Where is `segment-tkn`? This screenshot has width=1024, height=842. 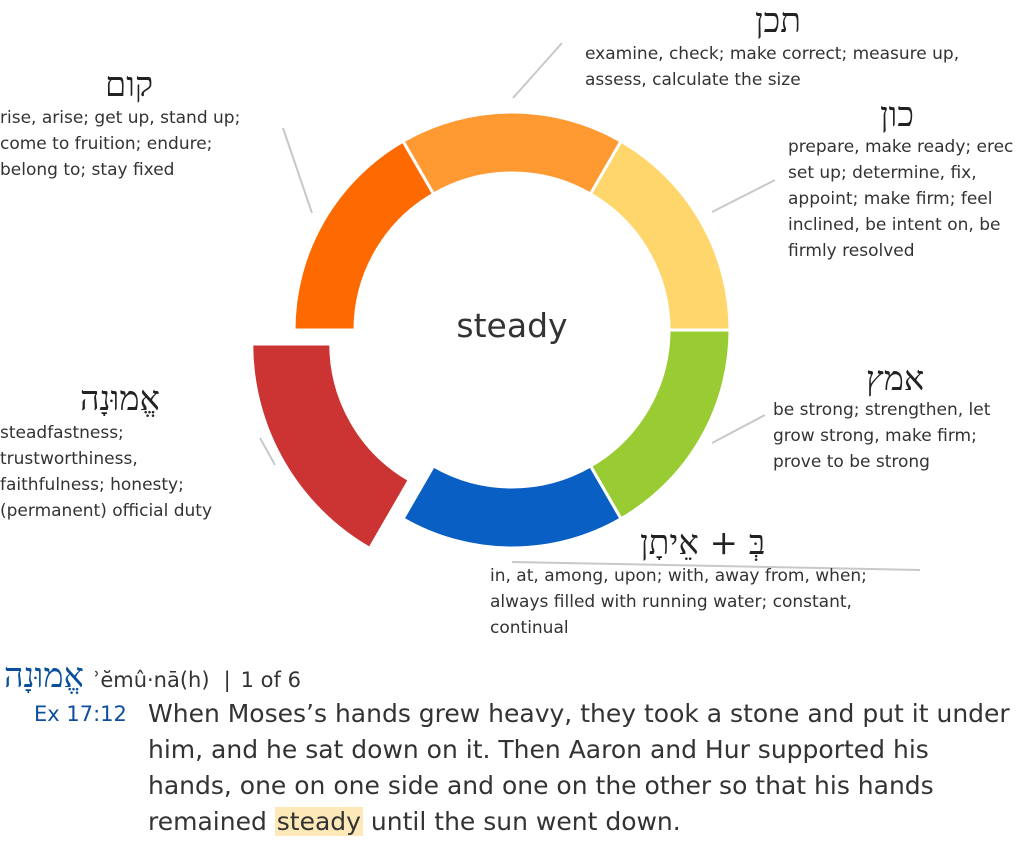
segment-tkn is located at coordinates (512, 153).